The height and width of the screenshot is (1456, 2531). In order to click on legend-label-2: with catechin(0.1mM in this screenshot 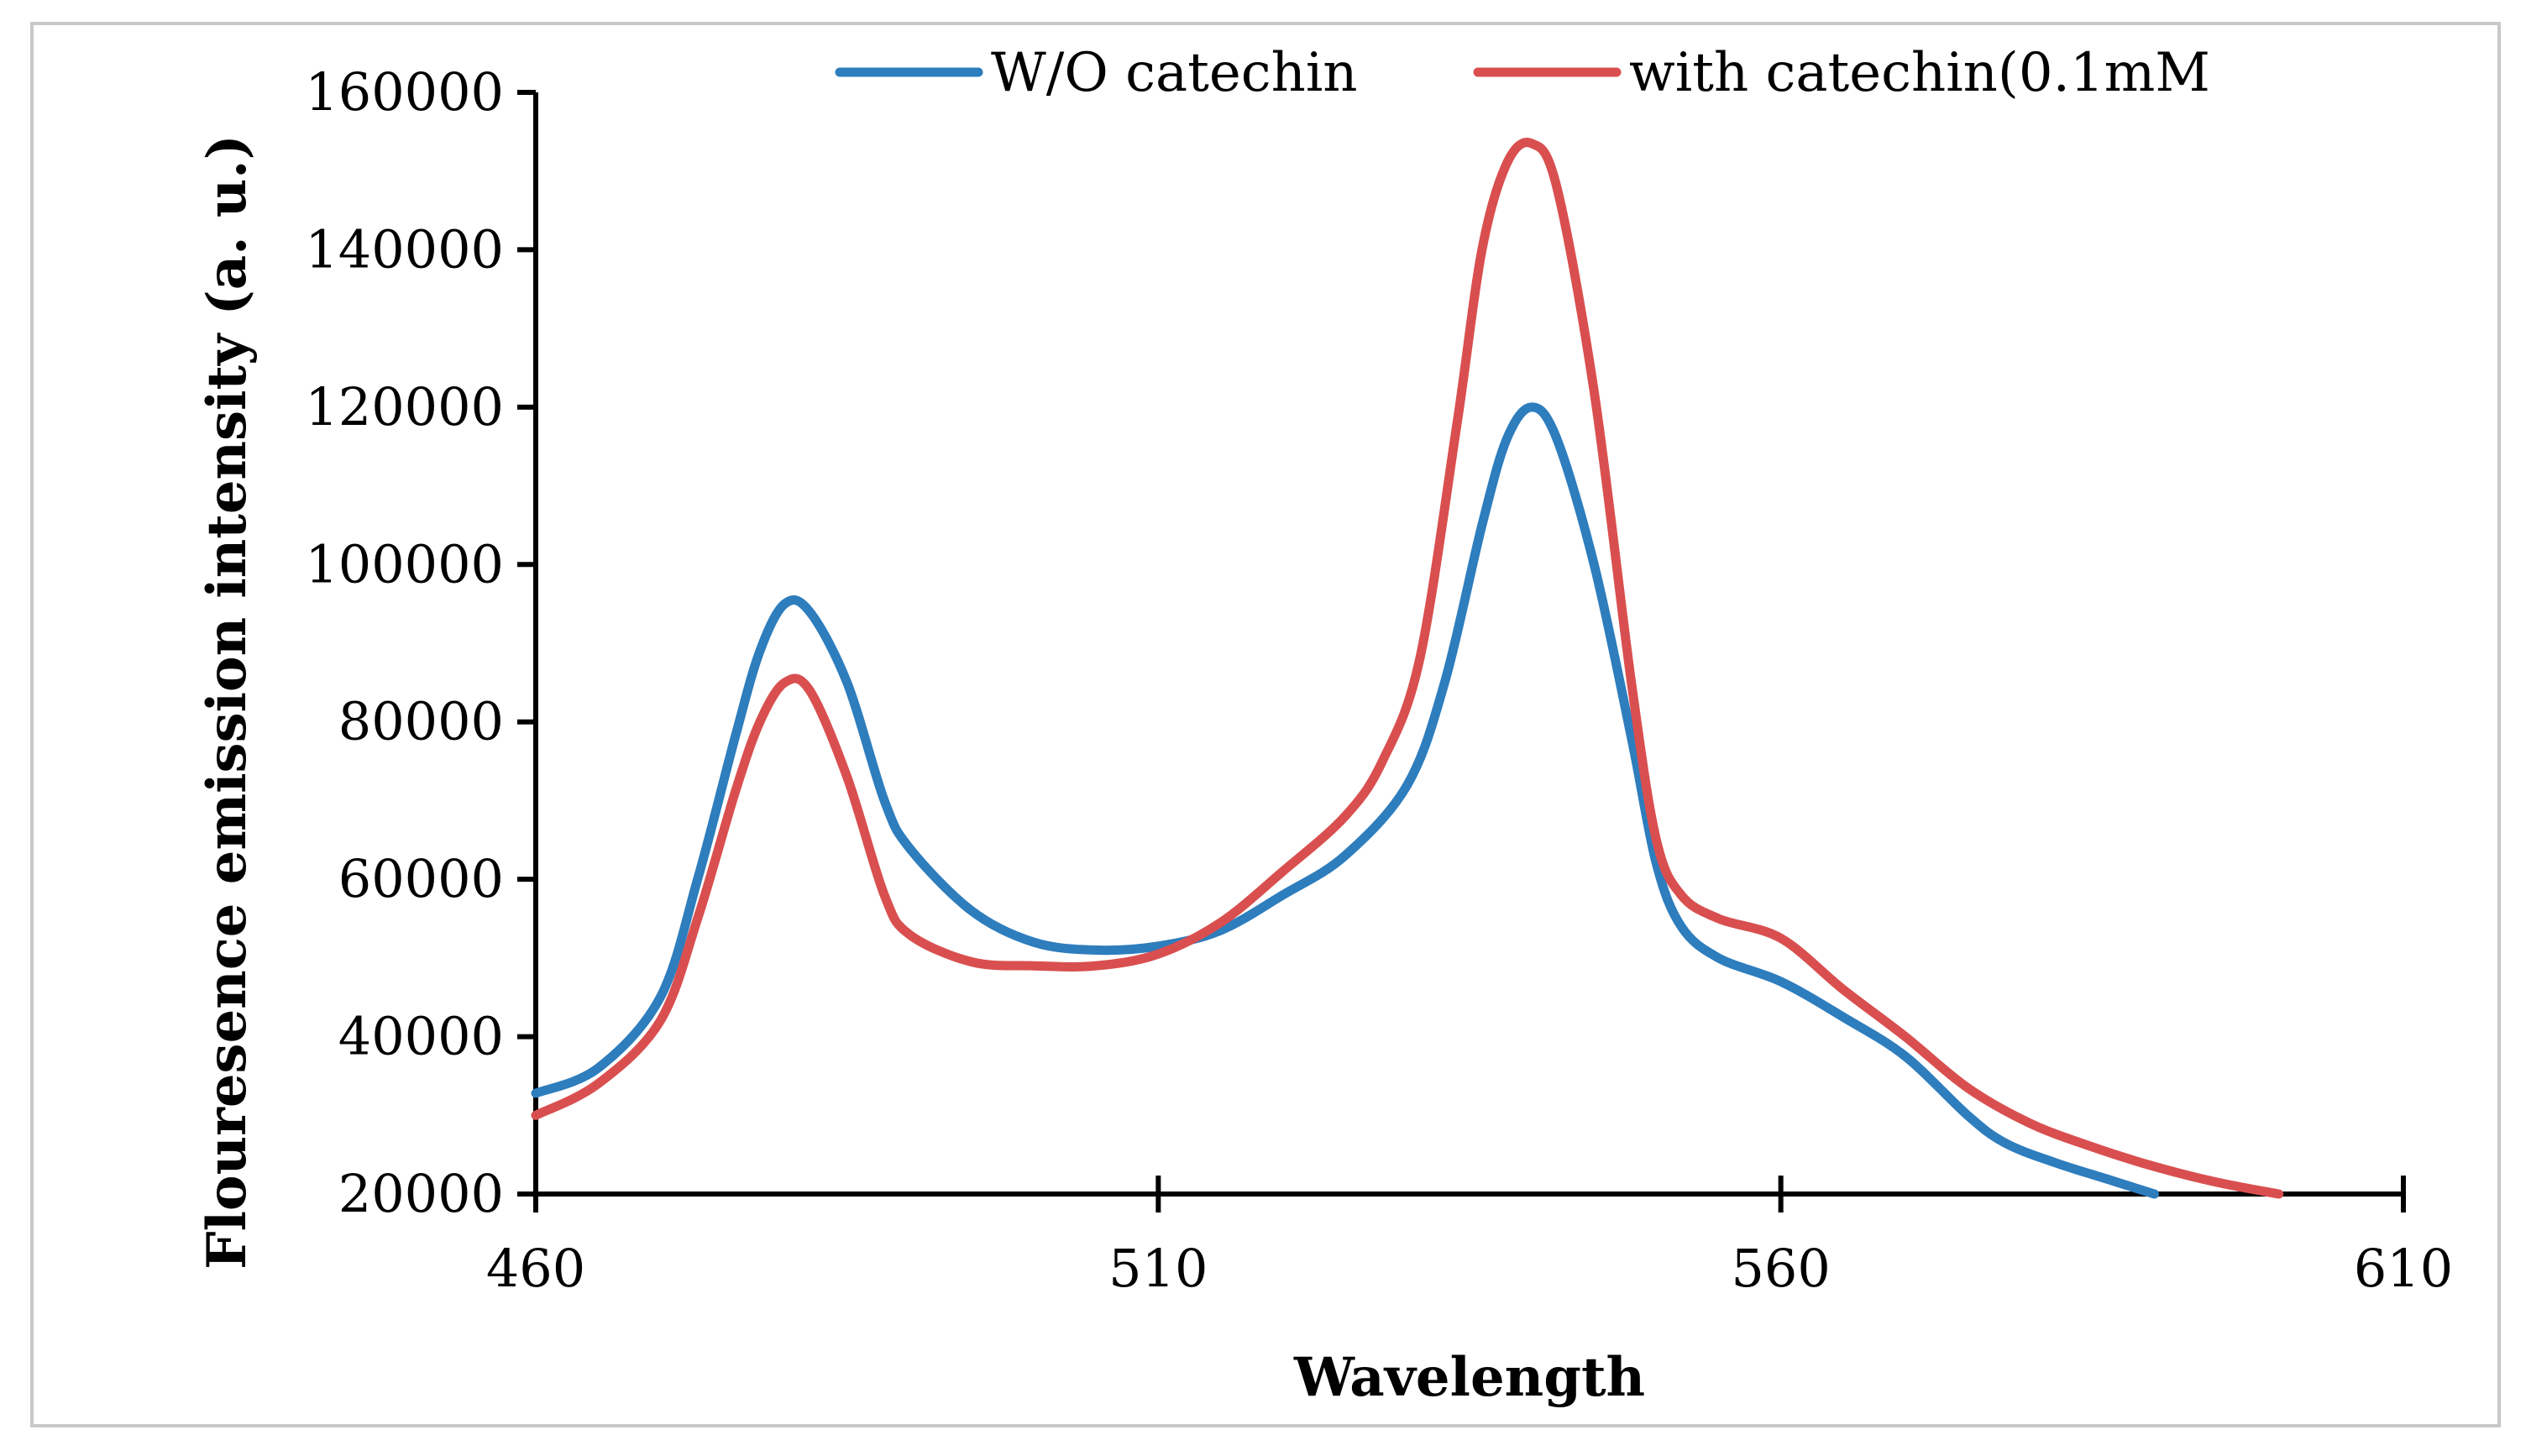, I will do `click(1919, 73)`.